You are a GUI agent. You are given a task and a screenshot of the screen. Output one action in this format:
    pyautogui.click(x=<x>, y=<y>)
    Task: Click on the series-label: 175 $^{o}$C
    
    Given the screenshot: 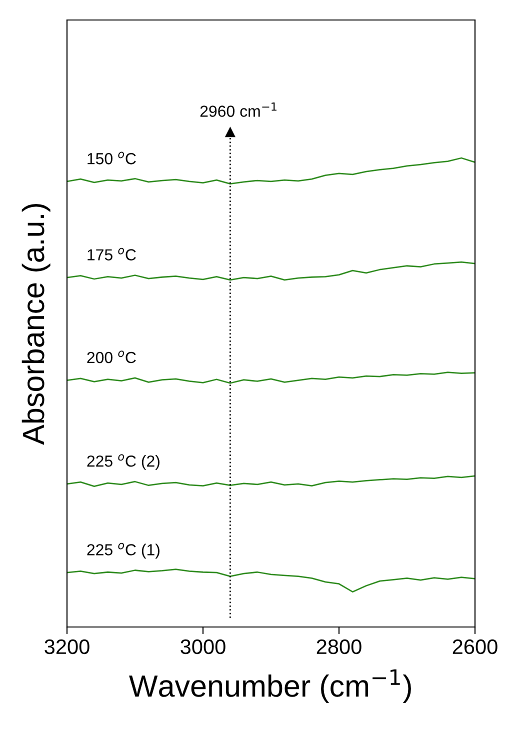 What is the action you would take?
    pyautogui.click(x=112, y=254)
    